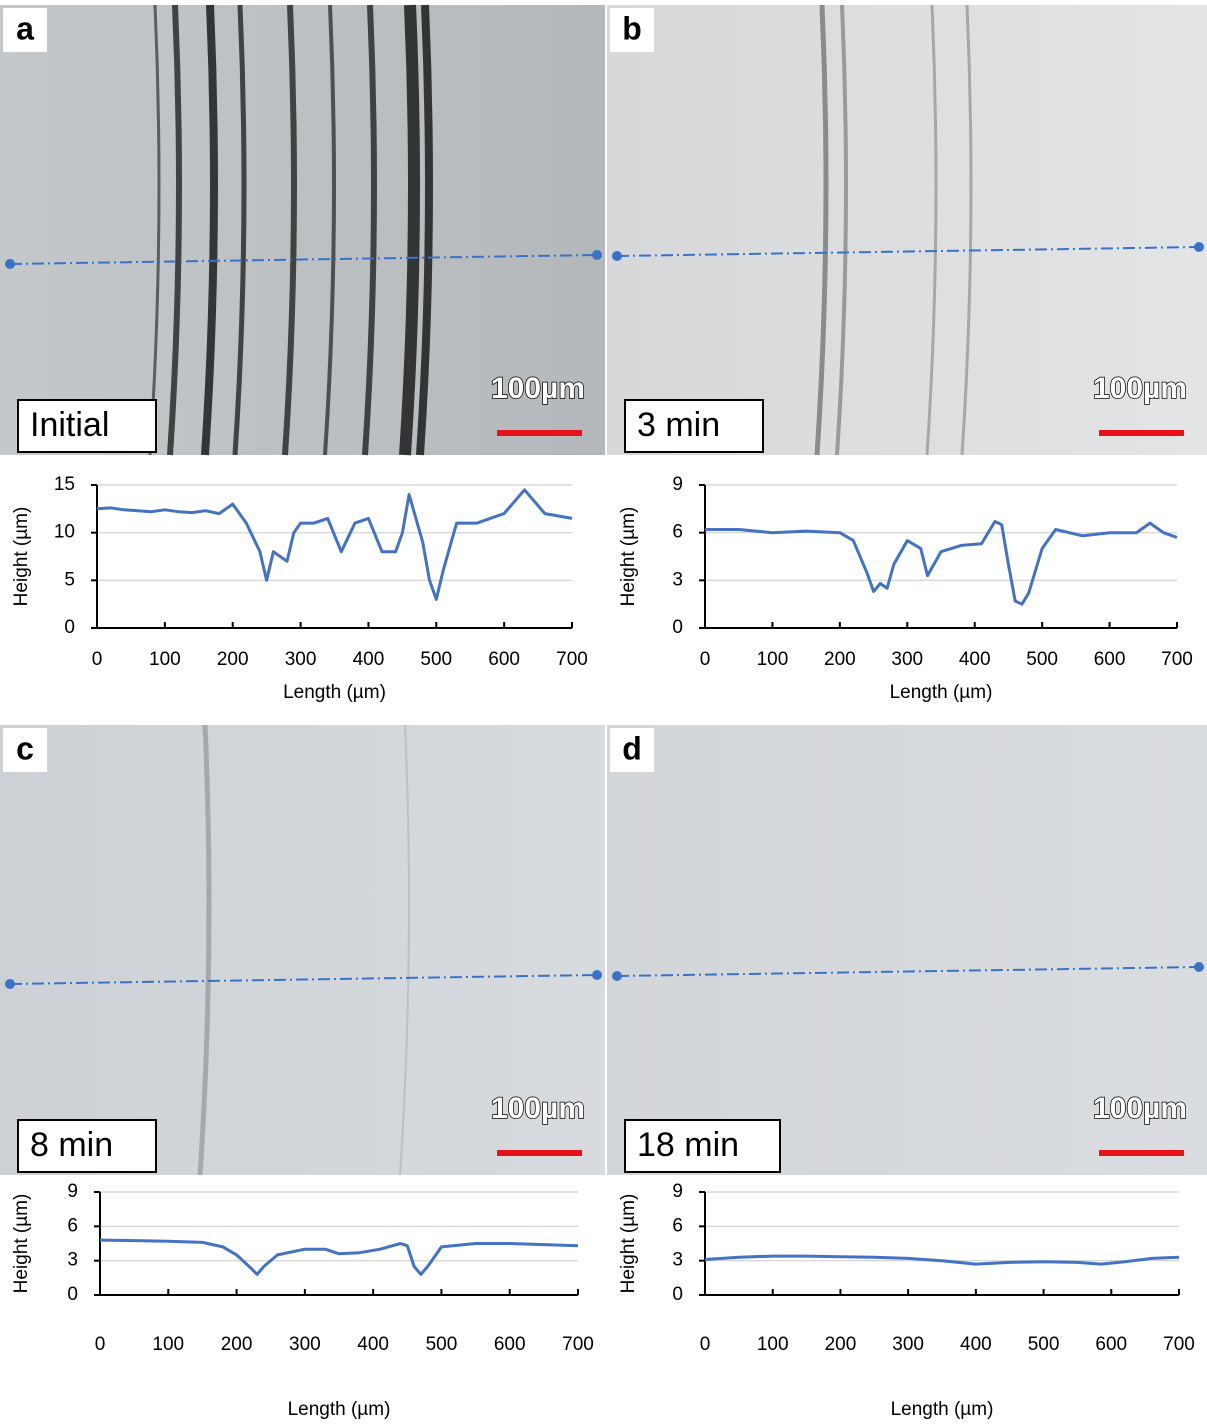 This screenshot has width=1207, height=1425. I want to click on panel-label: b, so click(632, 28).